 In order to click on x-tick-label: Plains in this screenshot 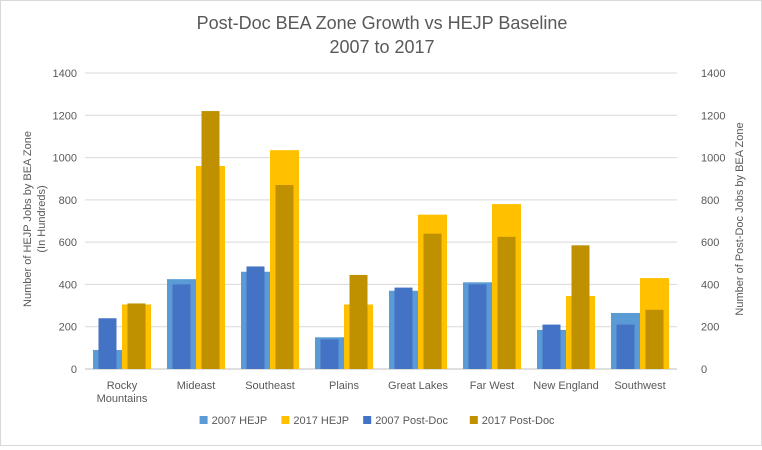, I will do `click(344, 386)`.